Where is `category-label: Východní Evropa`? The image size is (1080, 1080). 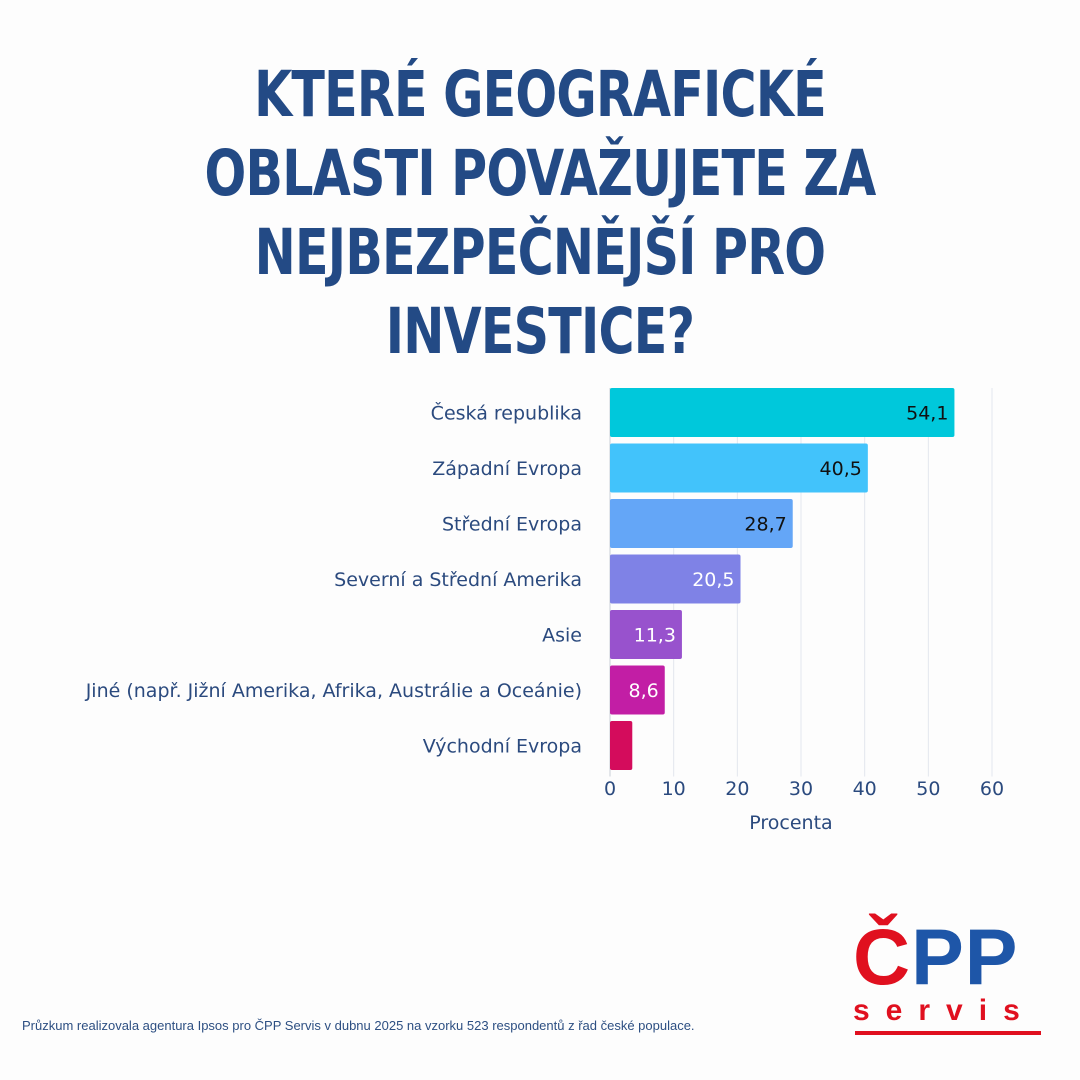 category-label: Východní Evropa is located at coordinates (502, 747).